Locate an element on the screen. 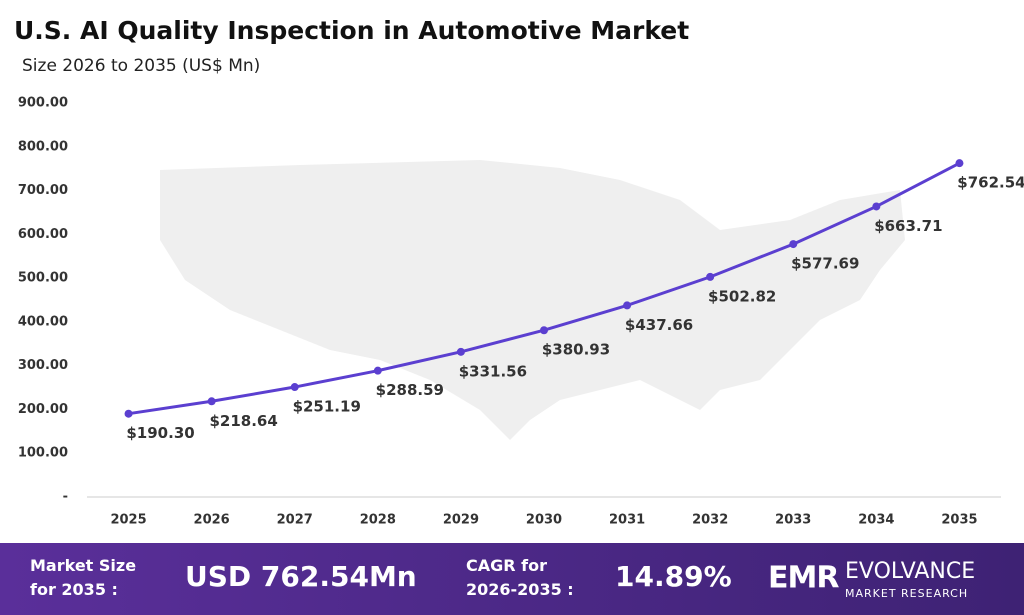 This screenshot has height=615, width=1024. x-tick-label: 2029 is located at coordinates (461, 520).